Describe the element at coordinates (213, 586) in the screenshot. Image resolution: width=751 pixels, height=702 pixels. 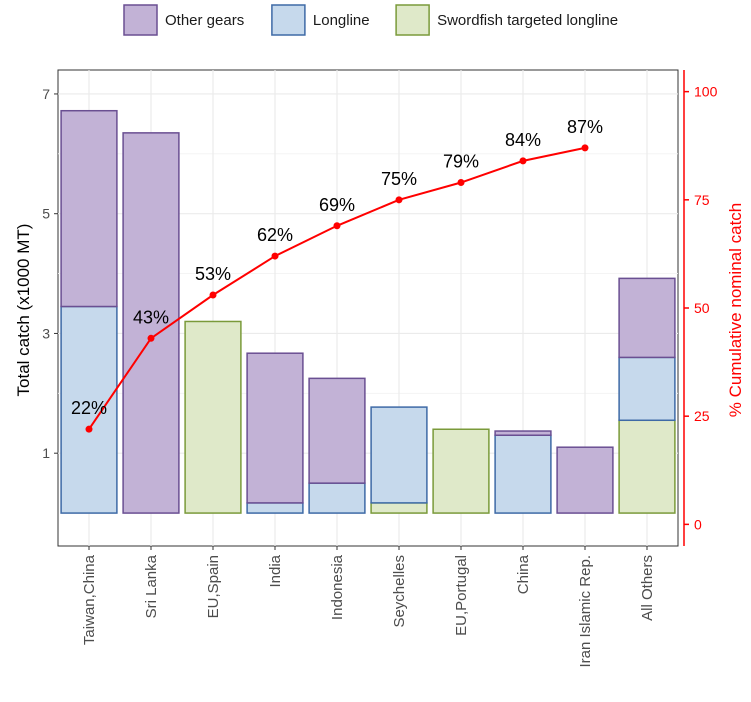
I see `x-tick-label: EU,Spain` at that location.